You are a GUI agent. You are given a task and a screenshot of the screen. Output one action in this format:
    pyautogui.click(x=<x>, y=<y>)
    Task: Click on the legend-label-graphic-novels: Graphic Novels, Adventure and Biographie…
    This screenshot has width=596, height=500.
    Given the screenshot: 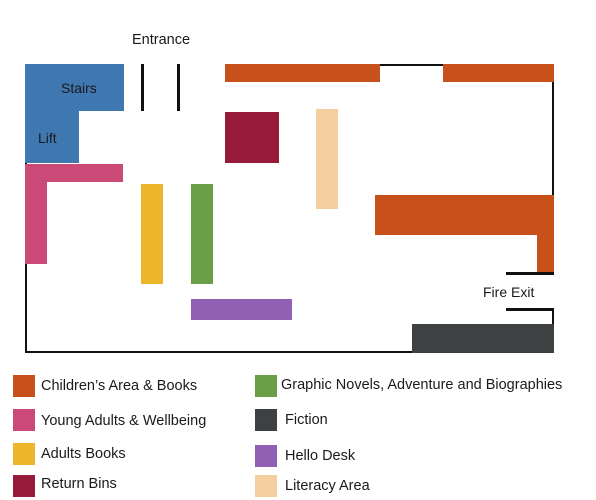 What is the action you would take?
    pyautogui.click(x=422, y=385)
    